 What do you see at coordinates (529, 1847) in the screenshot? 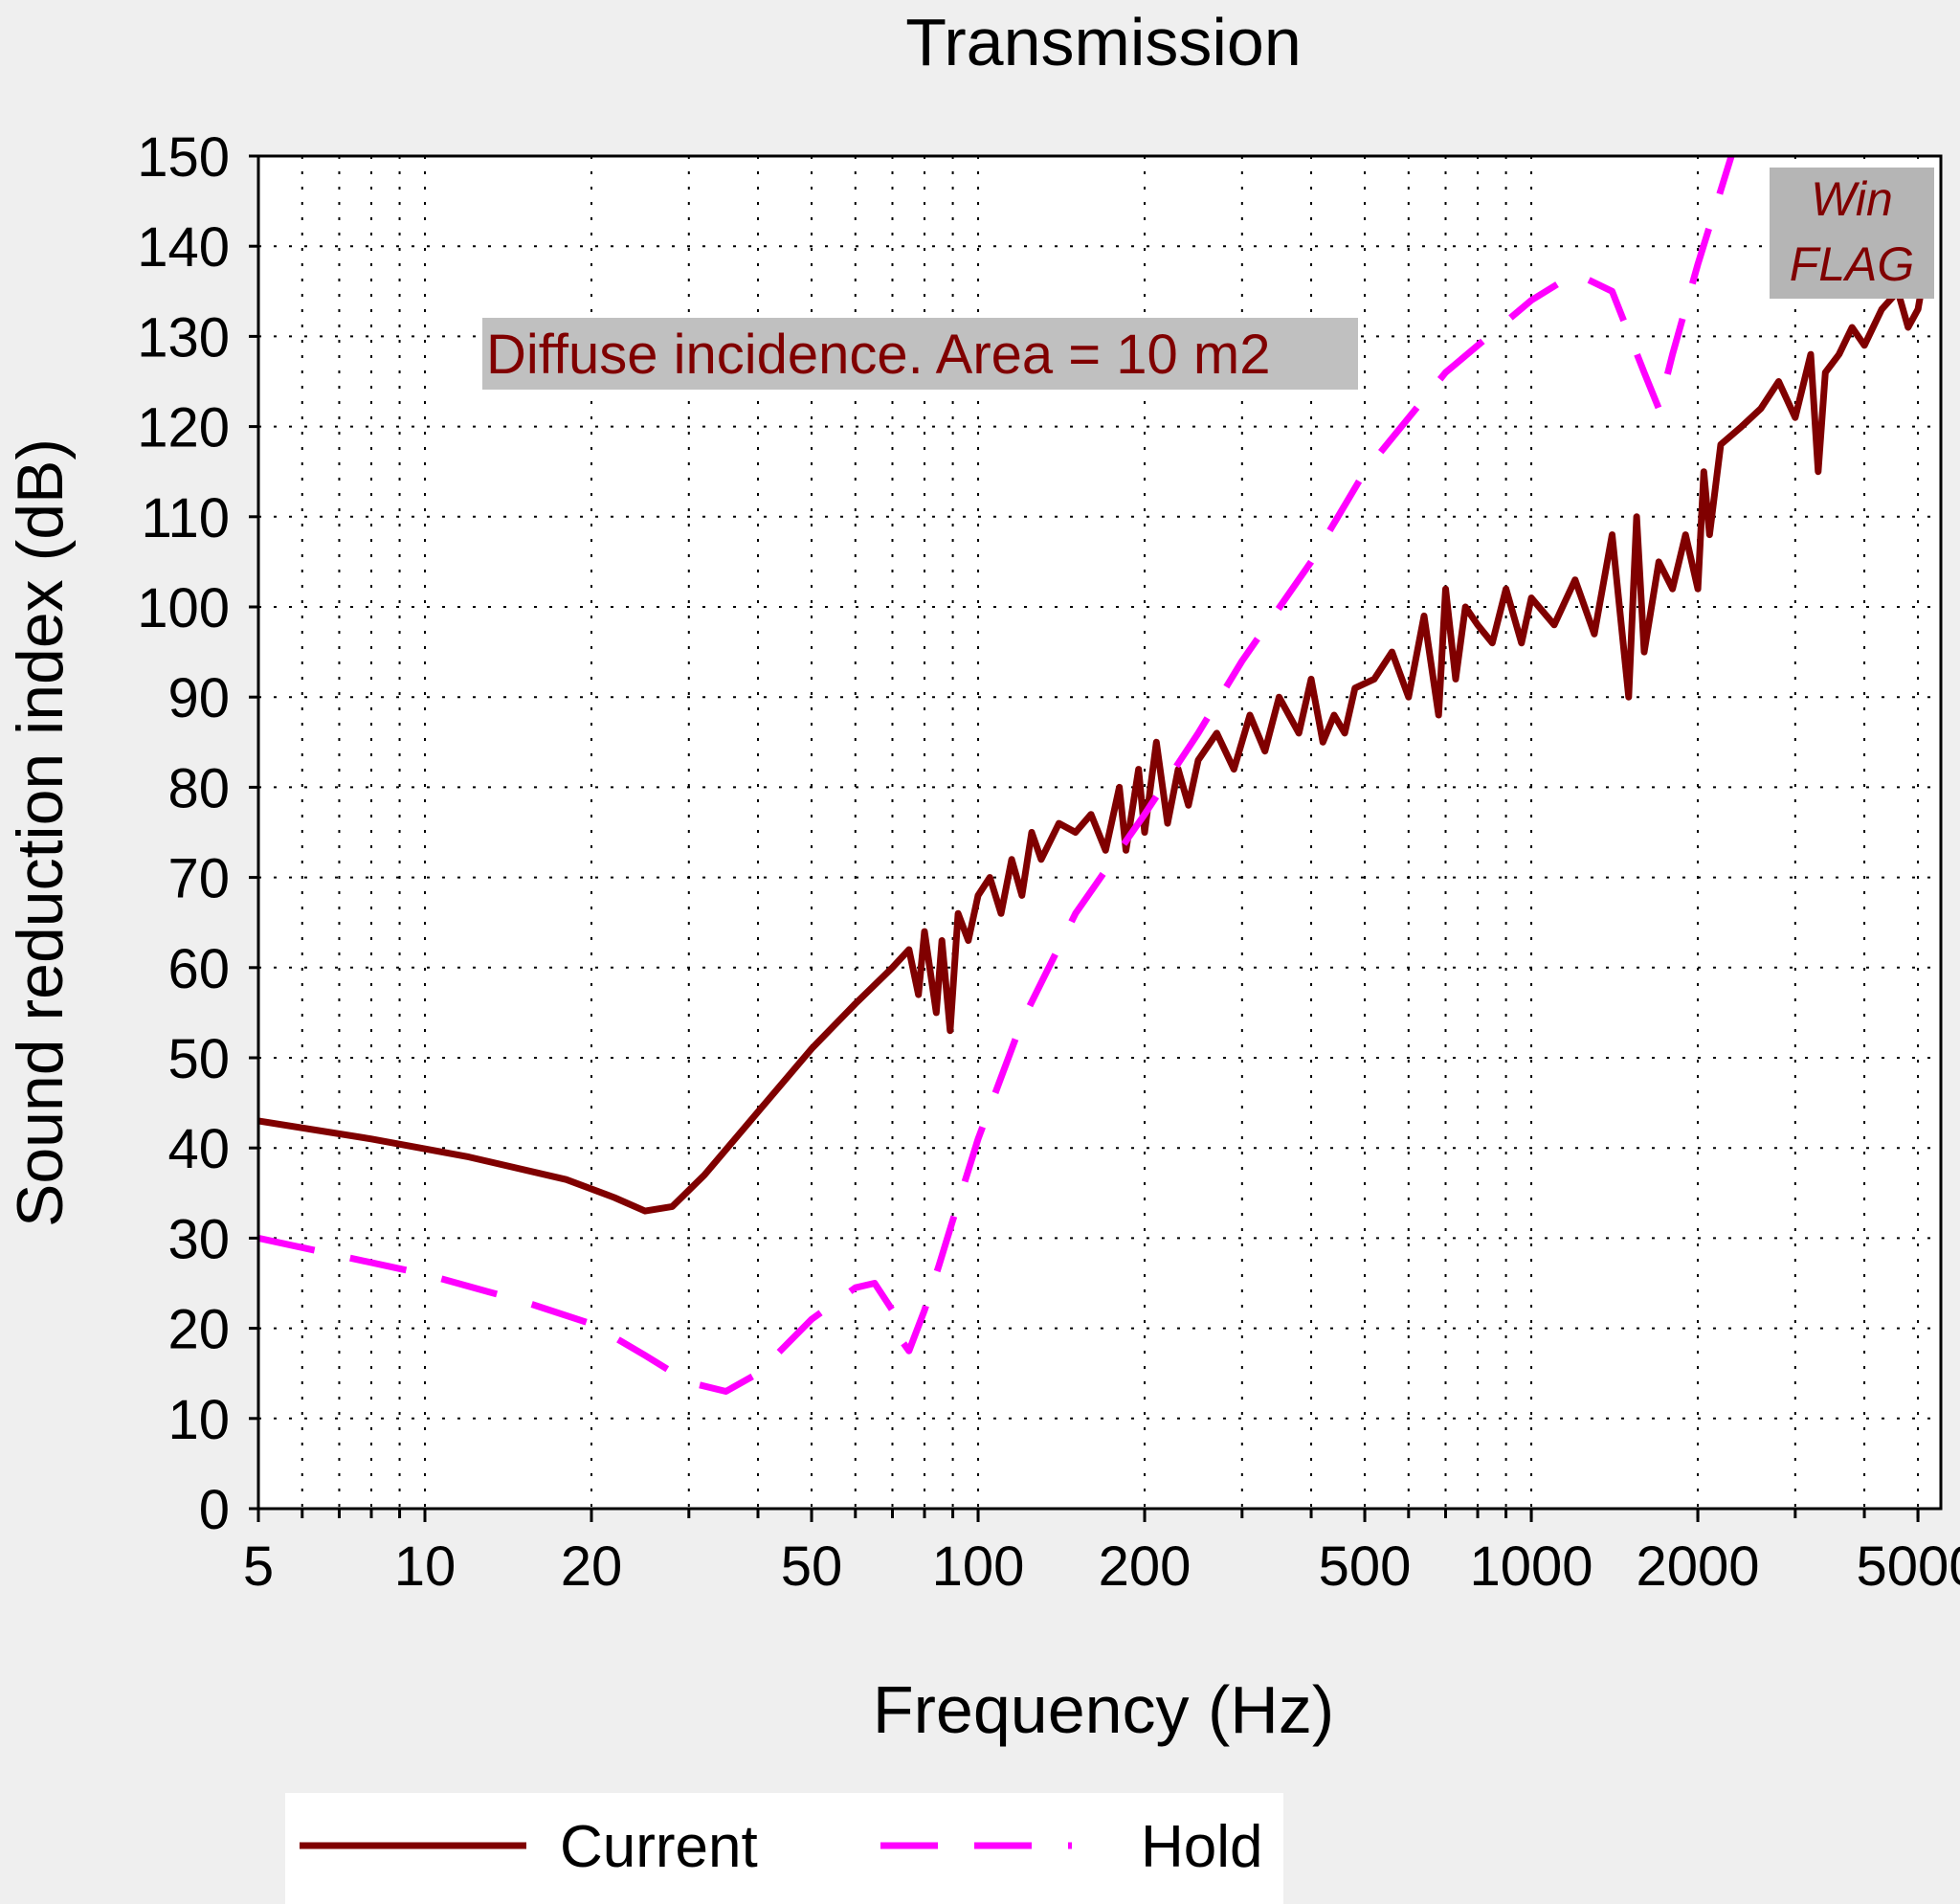
I see `legend-item-current: Current` at bounding box center [529, 1847].